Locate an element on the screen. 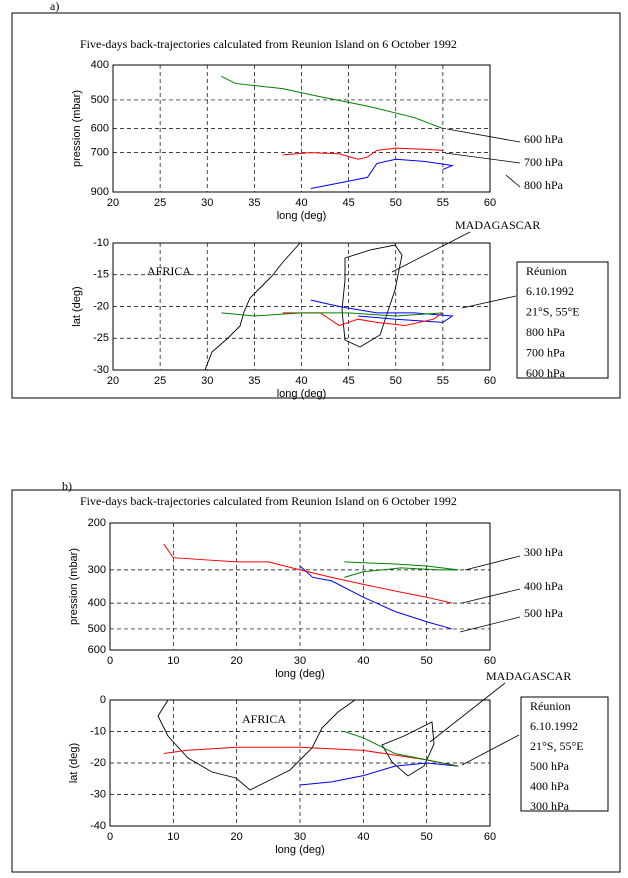 This screenshot has width=628, height=878. legend-box is located at coordinates (564, 754).